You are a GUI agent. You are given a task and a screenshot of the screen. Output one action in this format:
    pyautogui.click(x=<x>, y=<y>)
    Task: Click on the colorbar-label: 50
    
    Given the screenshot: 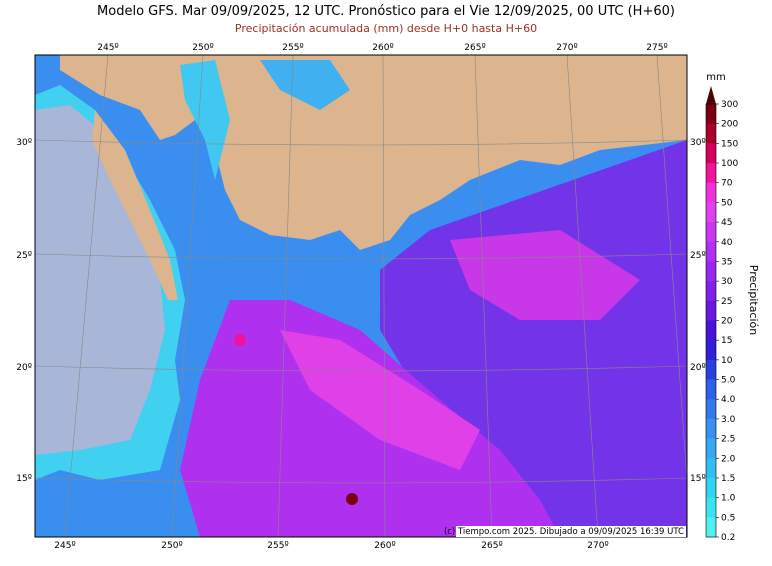 What is the action you would take?
    pyautogui.click(x=727, y=203)
    